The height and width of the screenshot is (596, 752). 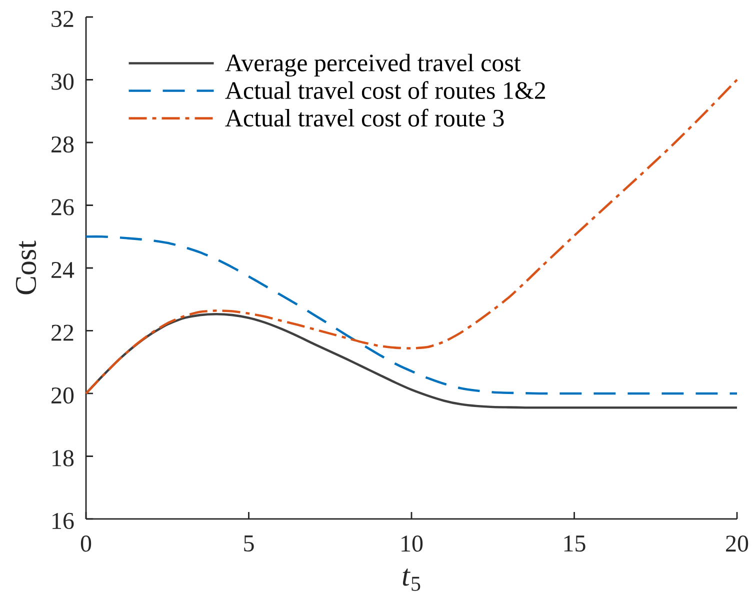 What do you see at coordinates (575, 544) in the screenshot?
I see `x-tick-label: 15` at bounding box center [575, 544].